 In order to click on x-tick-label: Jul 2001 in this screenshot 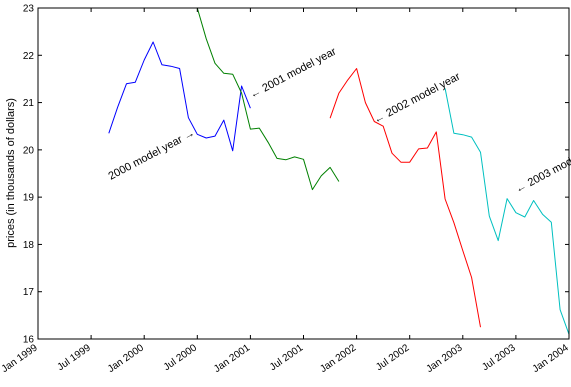, I will do `click(287, 357)`.